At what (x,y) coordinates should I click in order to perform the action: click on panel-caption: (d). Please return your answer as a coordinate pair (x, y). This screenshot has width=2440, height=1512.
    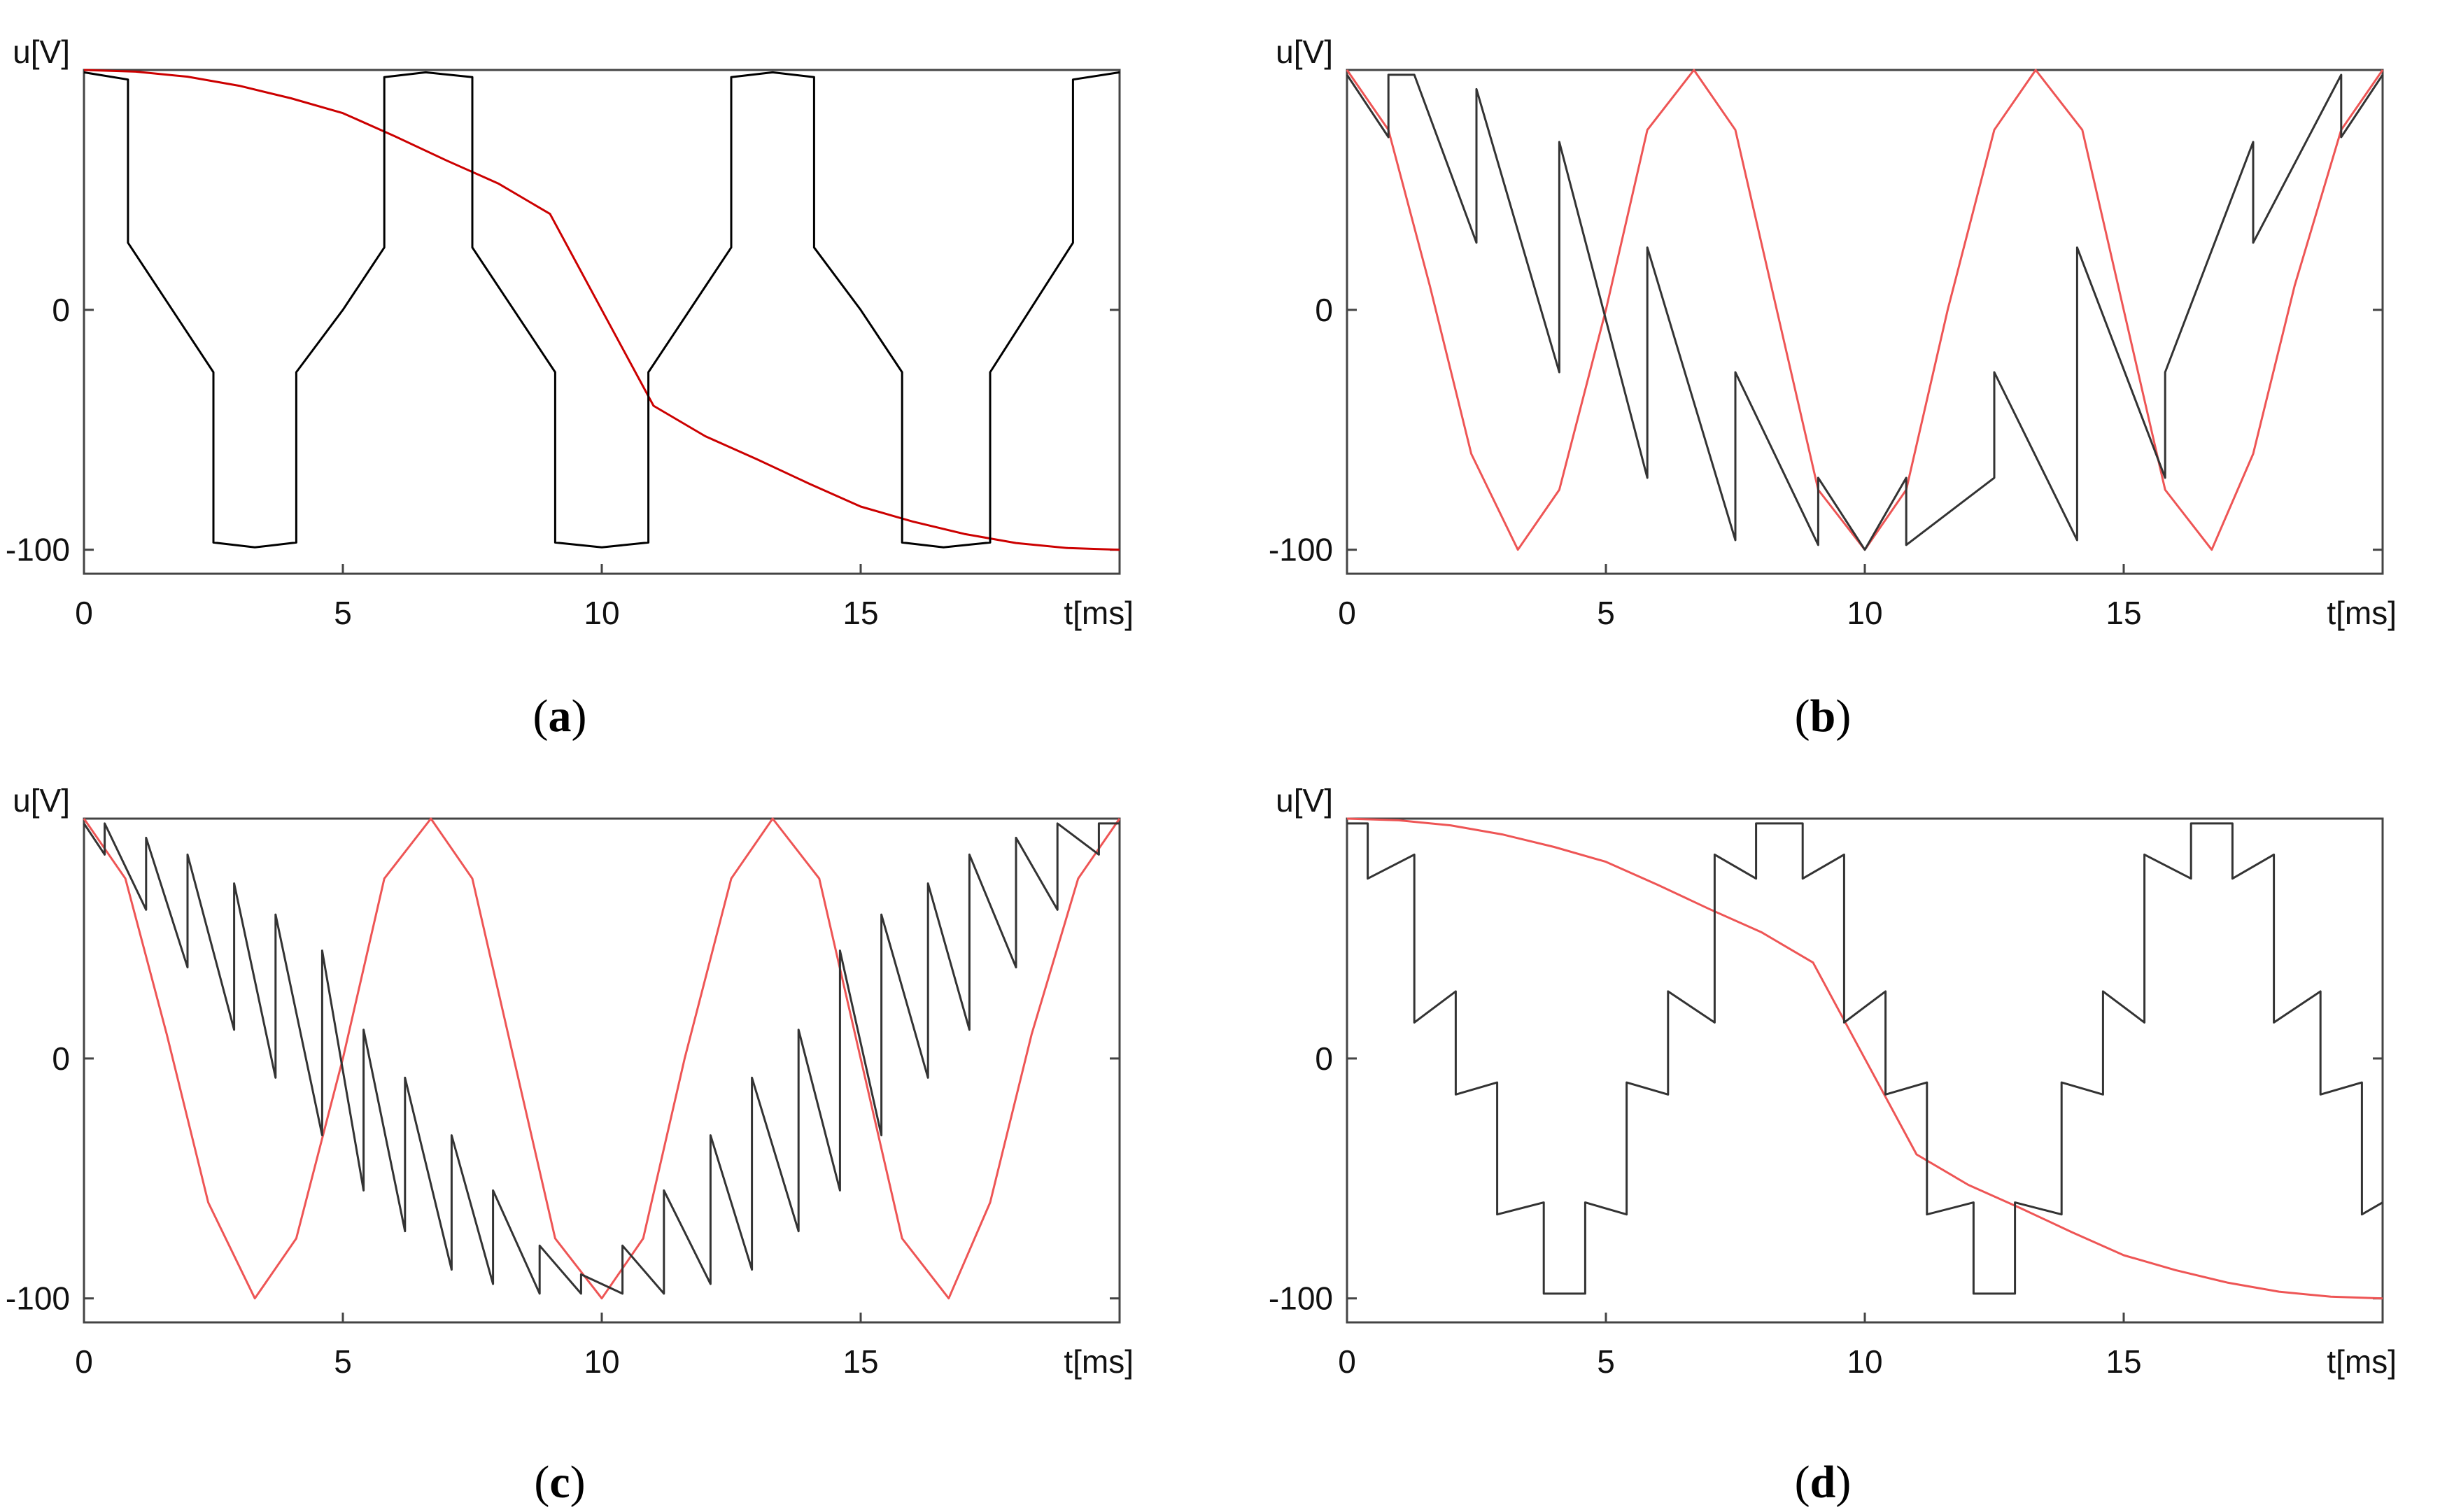
    Looking at the image, I should click on (1823, 1482).